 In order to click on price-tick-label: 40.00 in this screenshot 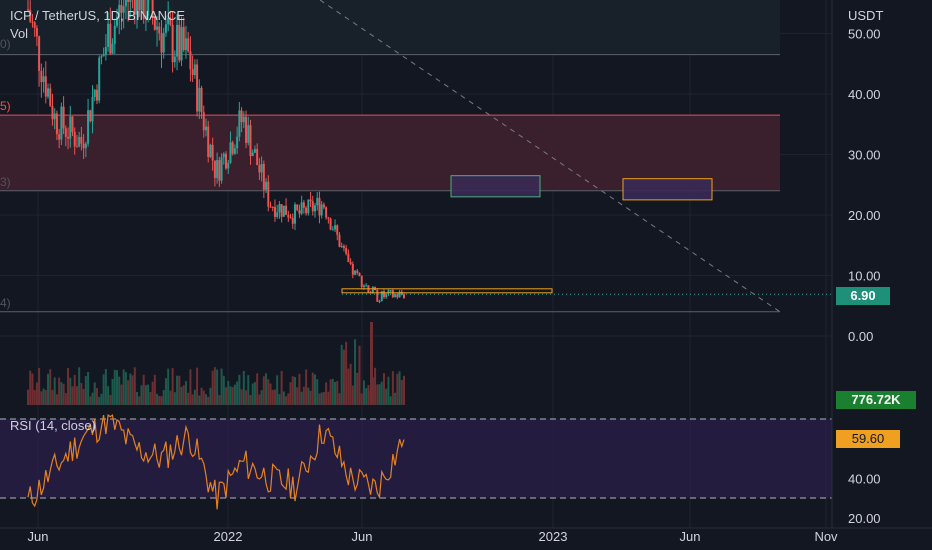, I will do `click(864, 94)`.